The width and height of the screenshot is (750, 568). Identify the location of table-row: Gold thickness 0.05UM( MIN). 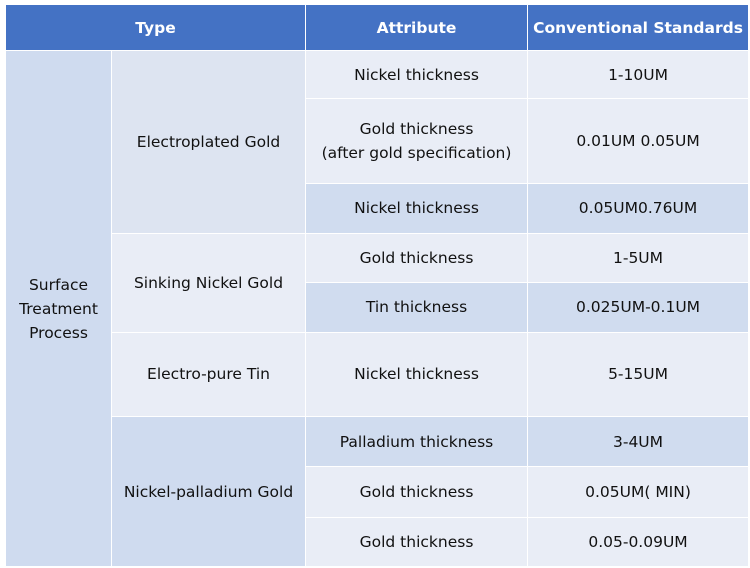
(378, 492).